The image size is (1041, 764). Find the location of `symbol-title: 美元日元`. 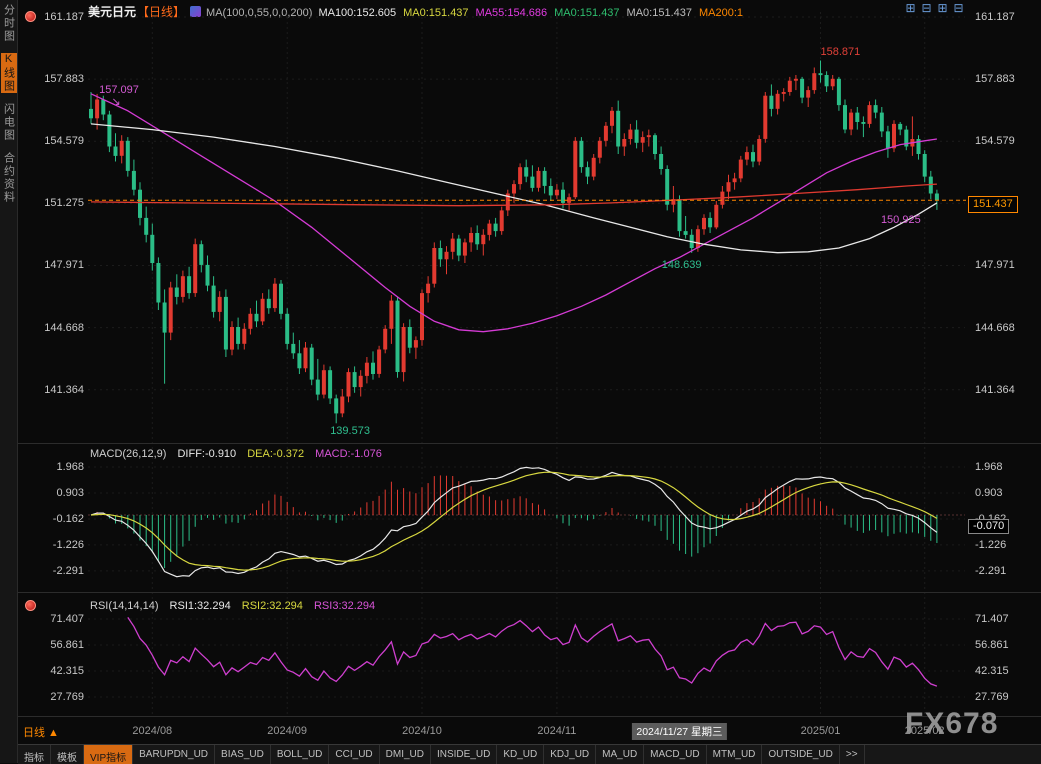

symbol-title: 美元日元 is located at coordinates (112, 12).